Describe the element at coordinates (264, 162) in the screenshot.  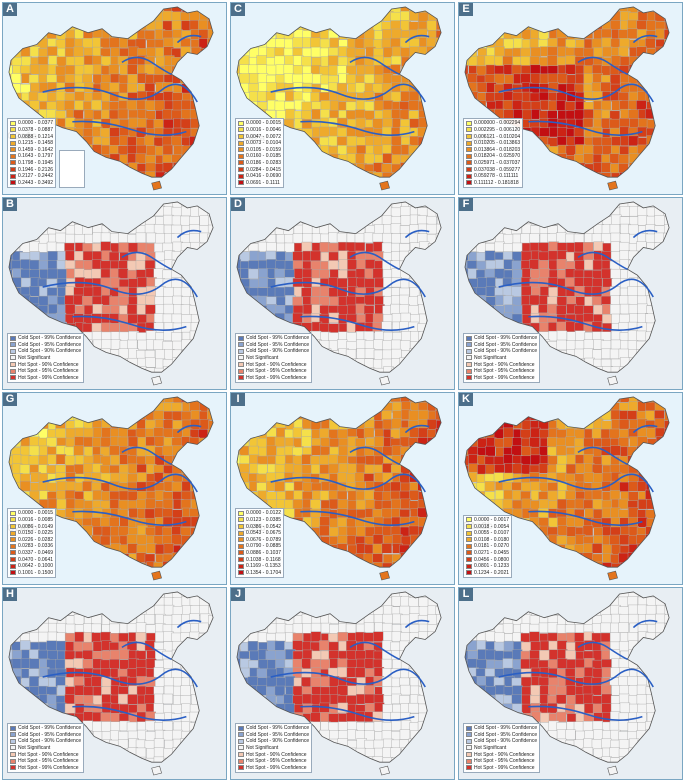
I see `legend-text: 0.0186 - 0.0283` at that location.